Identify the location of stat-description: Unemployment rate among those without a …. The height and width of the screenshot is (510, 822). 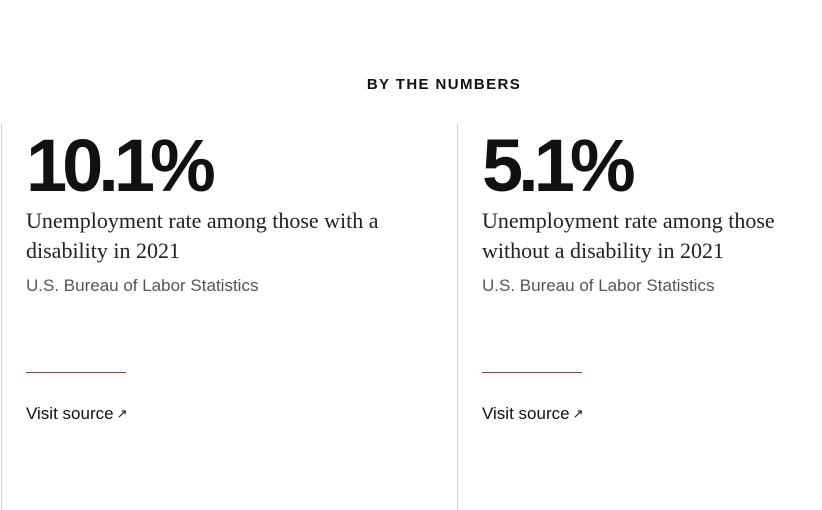
(628, 235).